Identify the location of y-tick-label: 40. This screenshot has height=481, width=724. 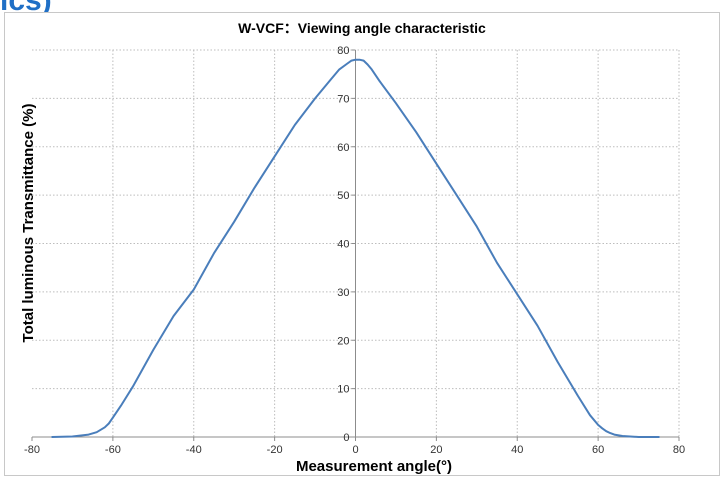
(343, 245).